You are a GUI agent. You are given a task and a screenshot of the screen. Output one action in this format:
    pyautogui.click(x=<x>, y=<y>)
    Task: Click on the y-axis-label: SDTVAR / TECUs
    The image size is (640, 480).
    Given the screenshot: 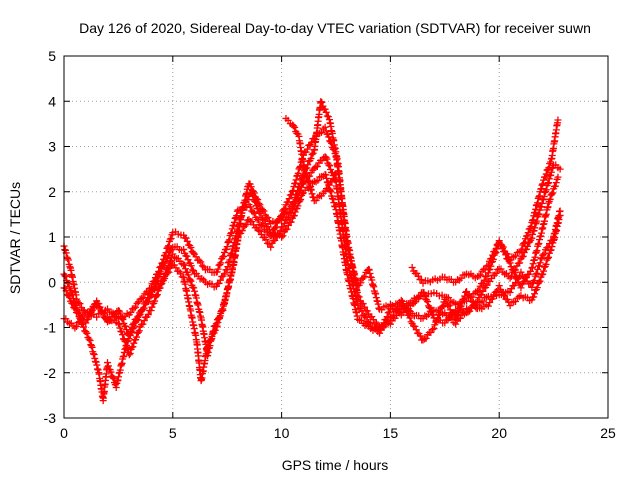 What is the action you would take?
    pyautogui.click(x=15, y=238)
    